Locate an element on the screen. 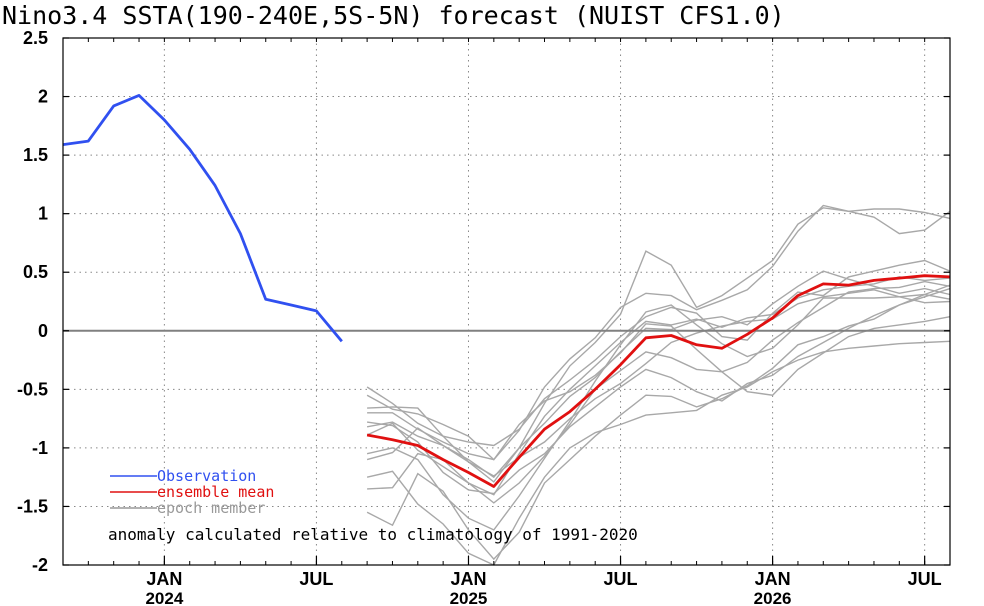  legend-label: epoch member is located at coordinates (211, 508).